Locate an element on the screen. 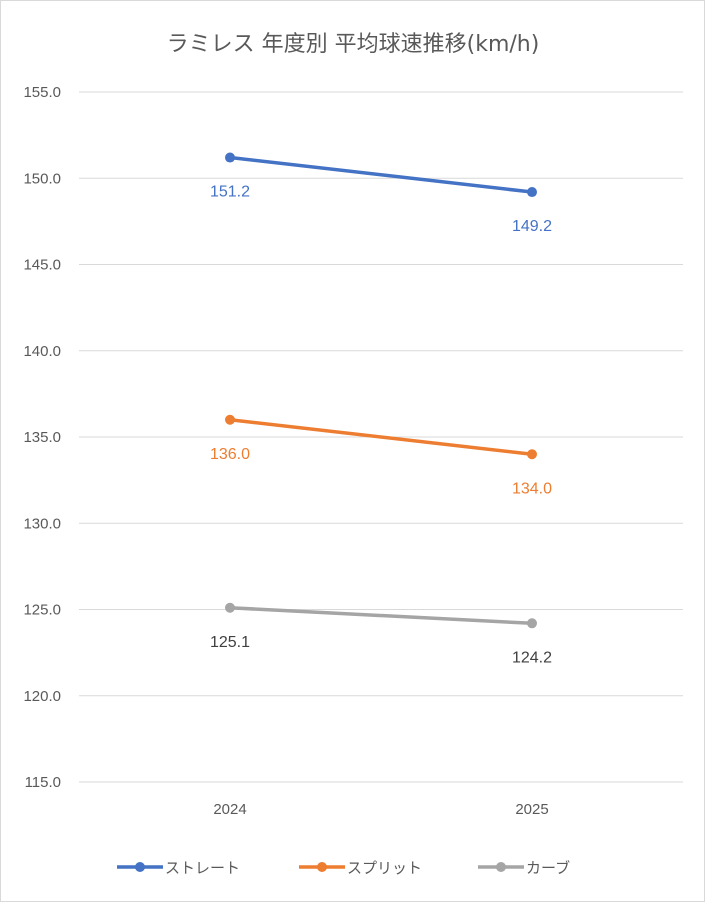 The width and height of the screenshot is (705, 903). data-label: 134.0 is located at coordinates (532, 488).